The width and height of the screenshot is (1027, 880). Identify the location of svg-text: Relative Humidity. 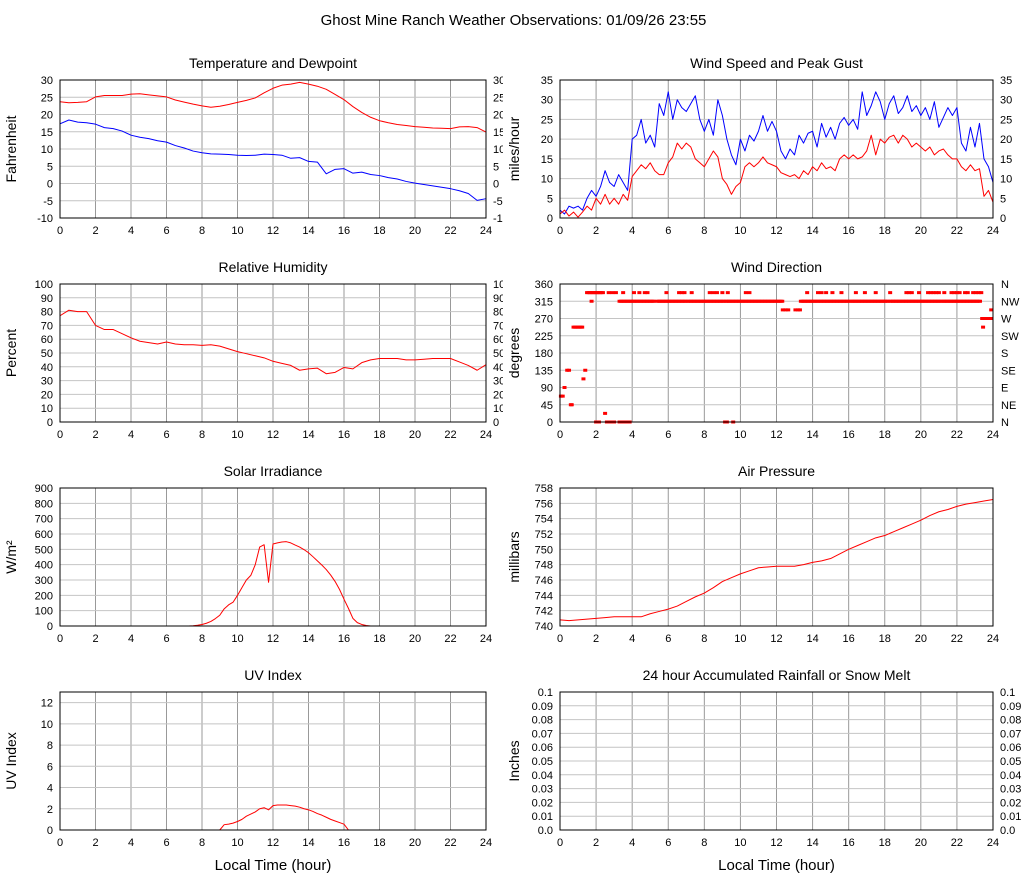
(273, 267).